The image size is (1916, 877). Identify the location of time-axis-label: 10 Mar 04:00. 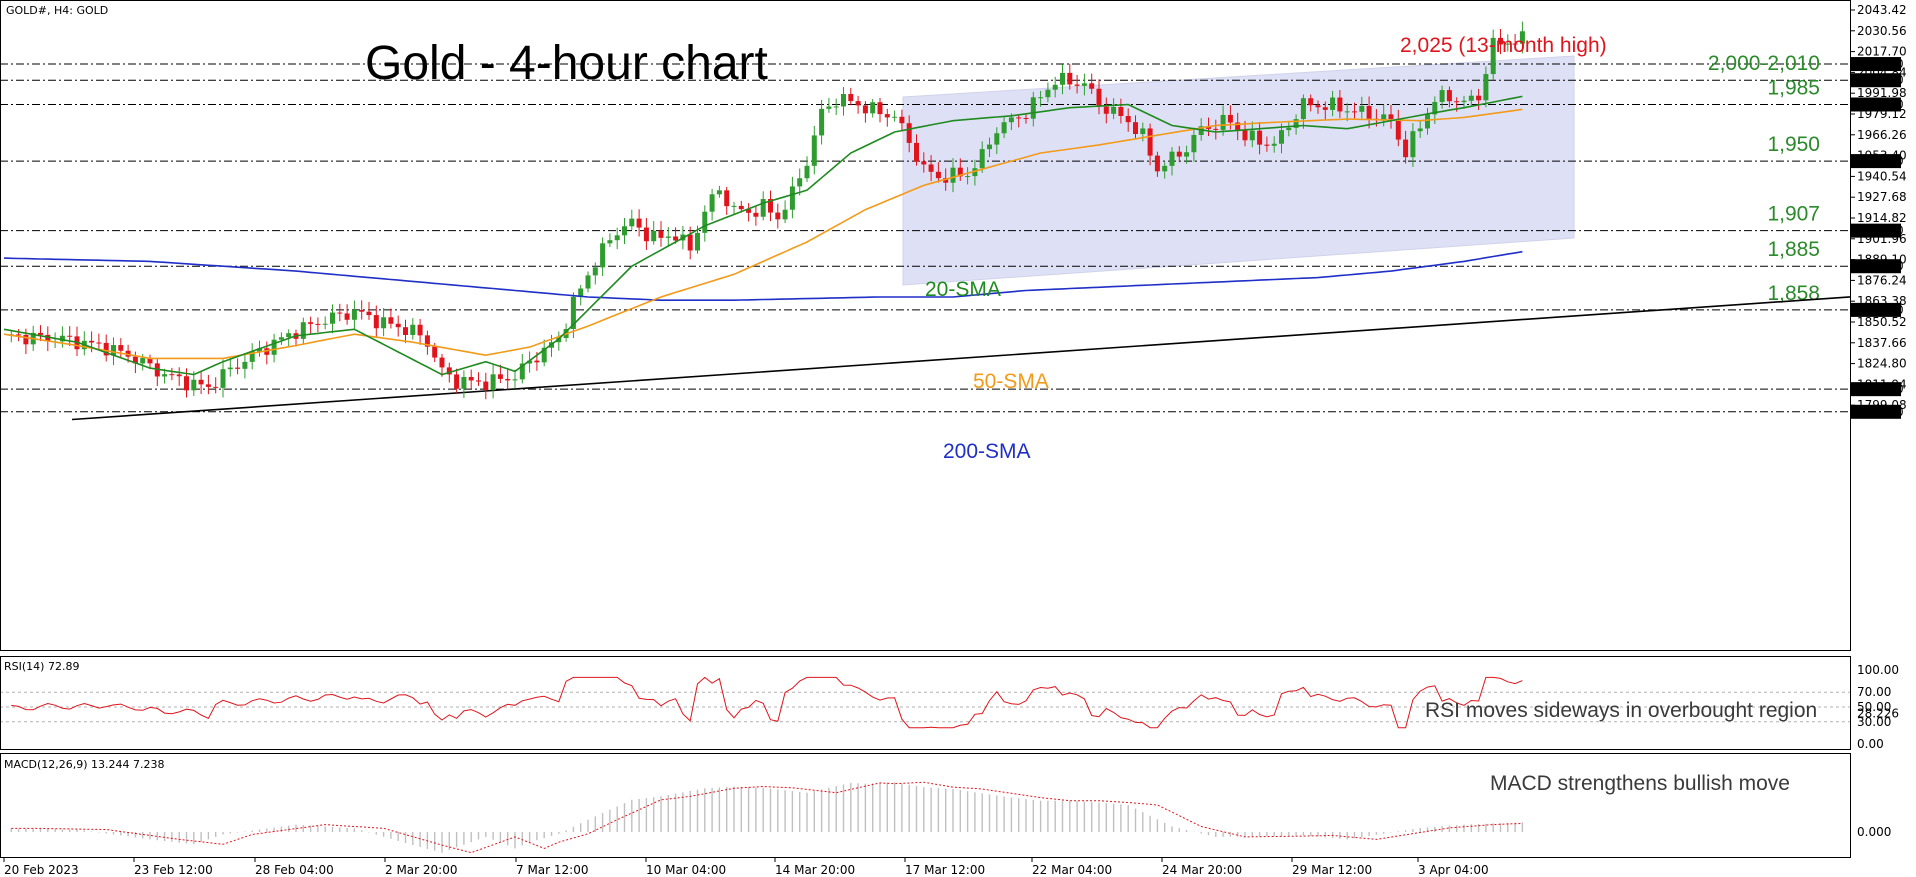
(686, 870).